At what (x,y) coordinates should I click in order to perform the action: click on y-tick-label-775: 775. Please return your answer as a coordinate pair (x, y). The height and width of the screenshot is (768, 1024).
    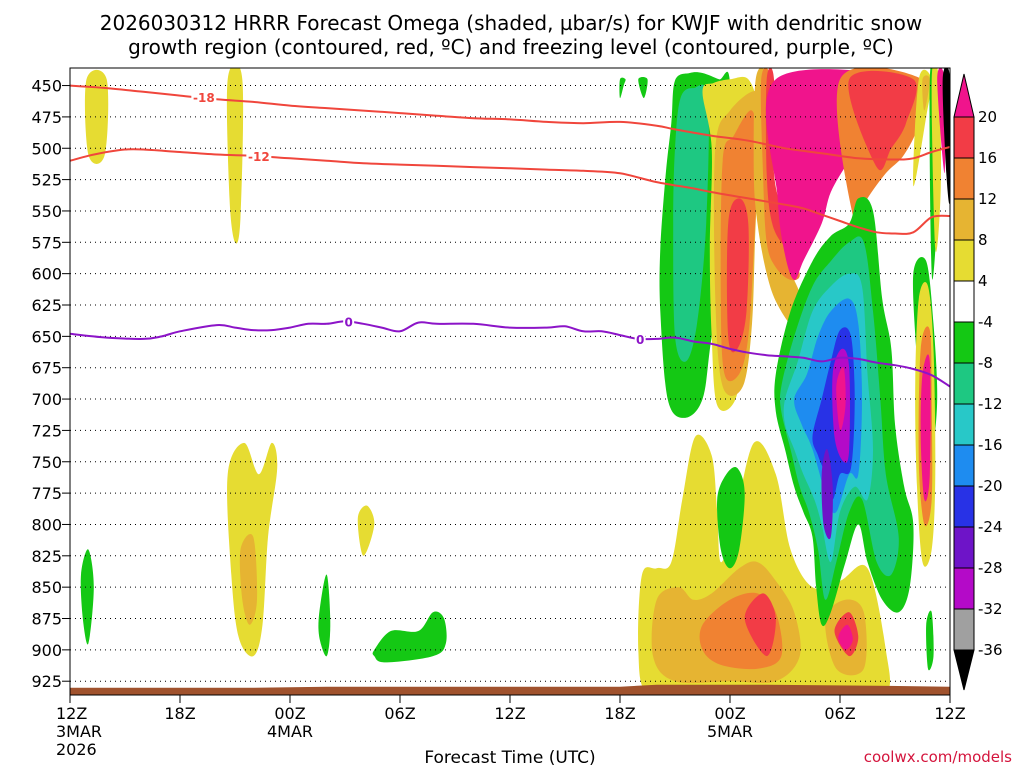
    Looking at the image, I should click on (46, 493).